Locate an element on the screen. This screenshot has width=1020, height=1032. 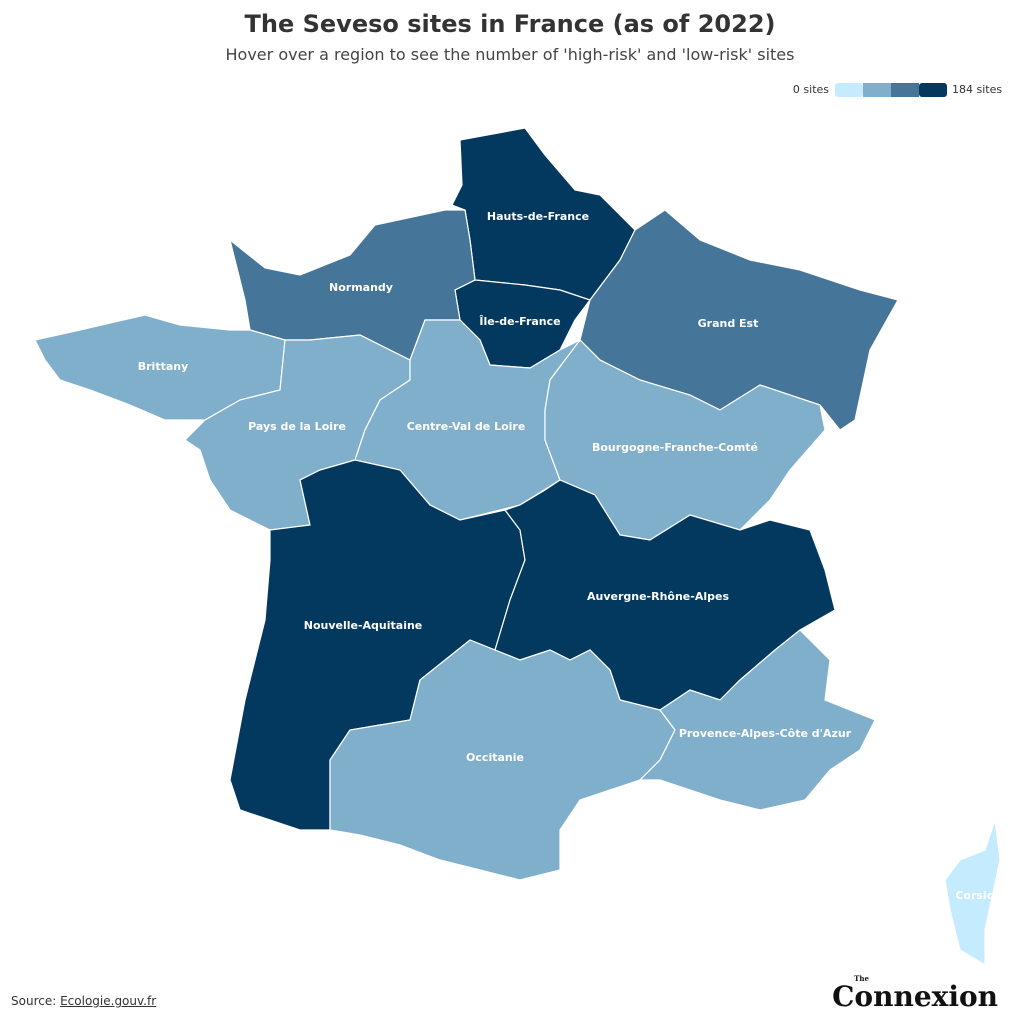
region-label: Centre-Val de Loire is located at coordinates (466, 426).